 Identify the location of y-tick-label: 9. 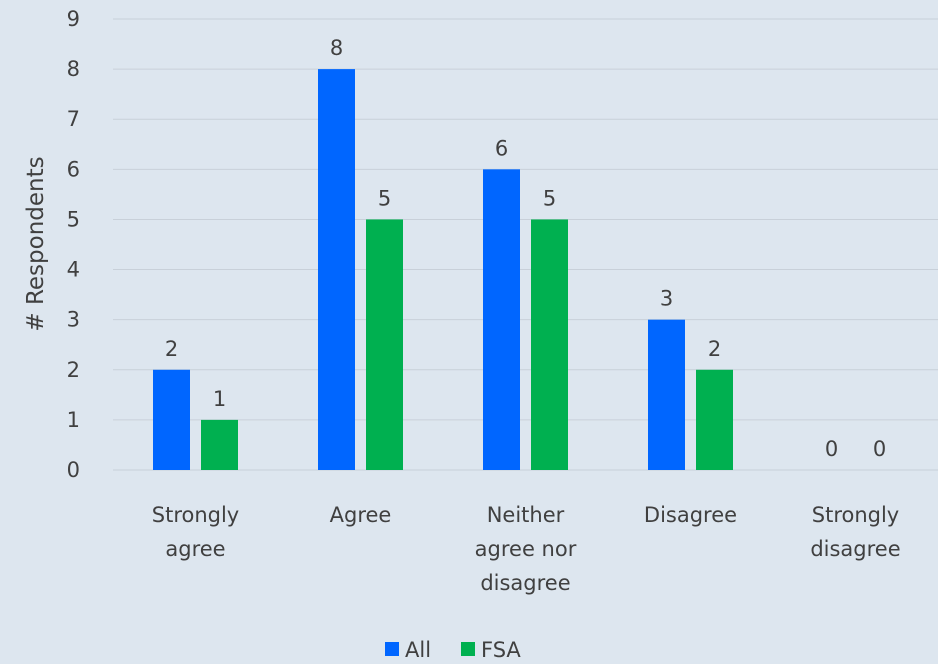
(73, 19).